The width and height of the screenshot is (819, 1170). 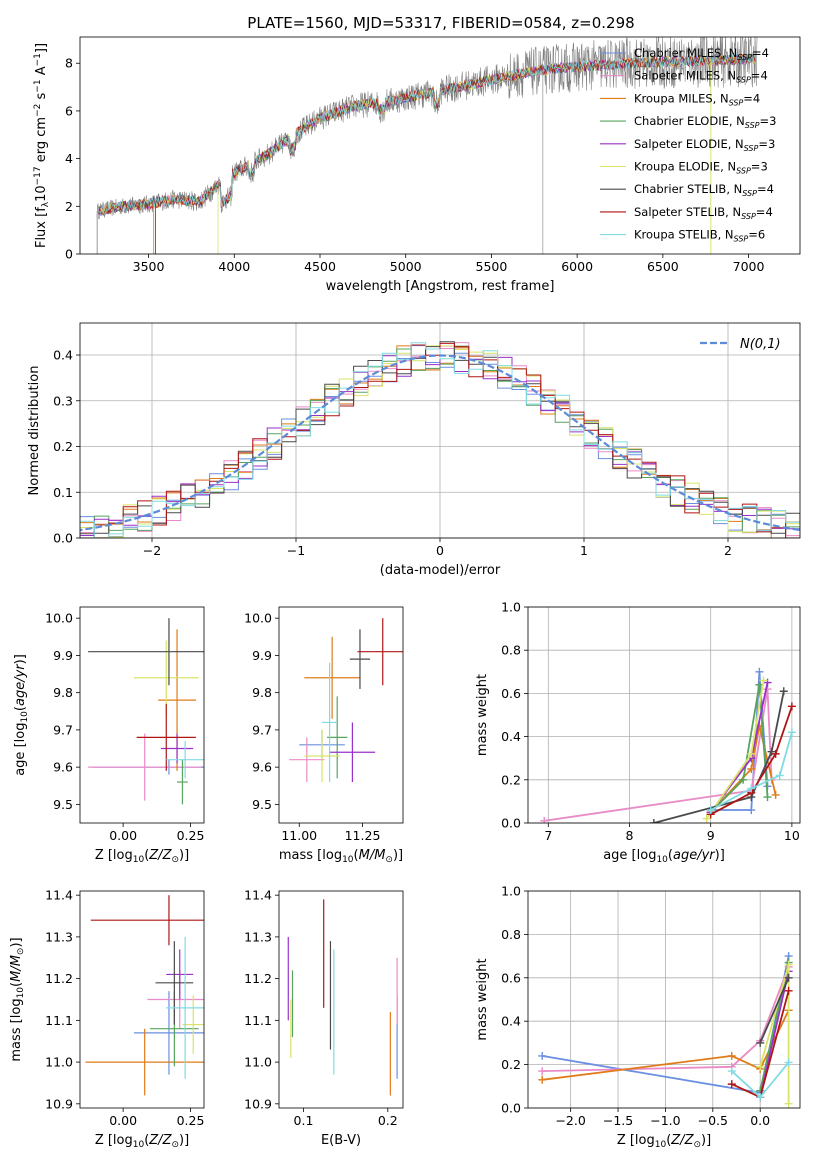 I want to click on weight_vs_Z-xtick-label: −0.5, so click(x=713, y=1120).